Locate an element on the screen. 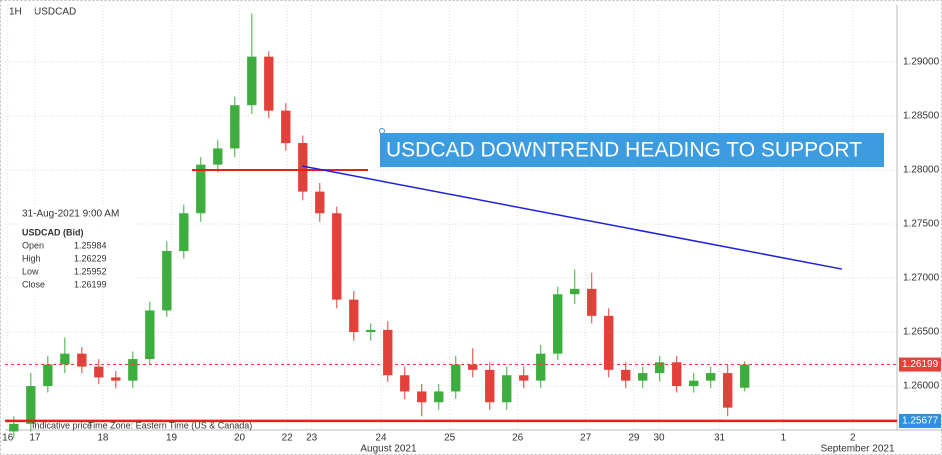 This screenshot has width=942, height=455. info-box is located at coordinates (77, 249).